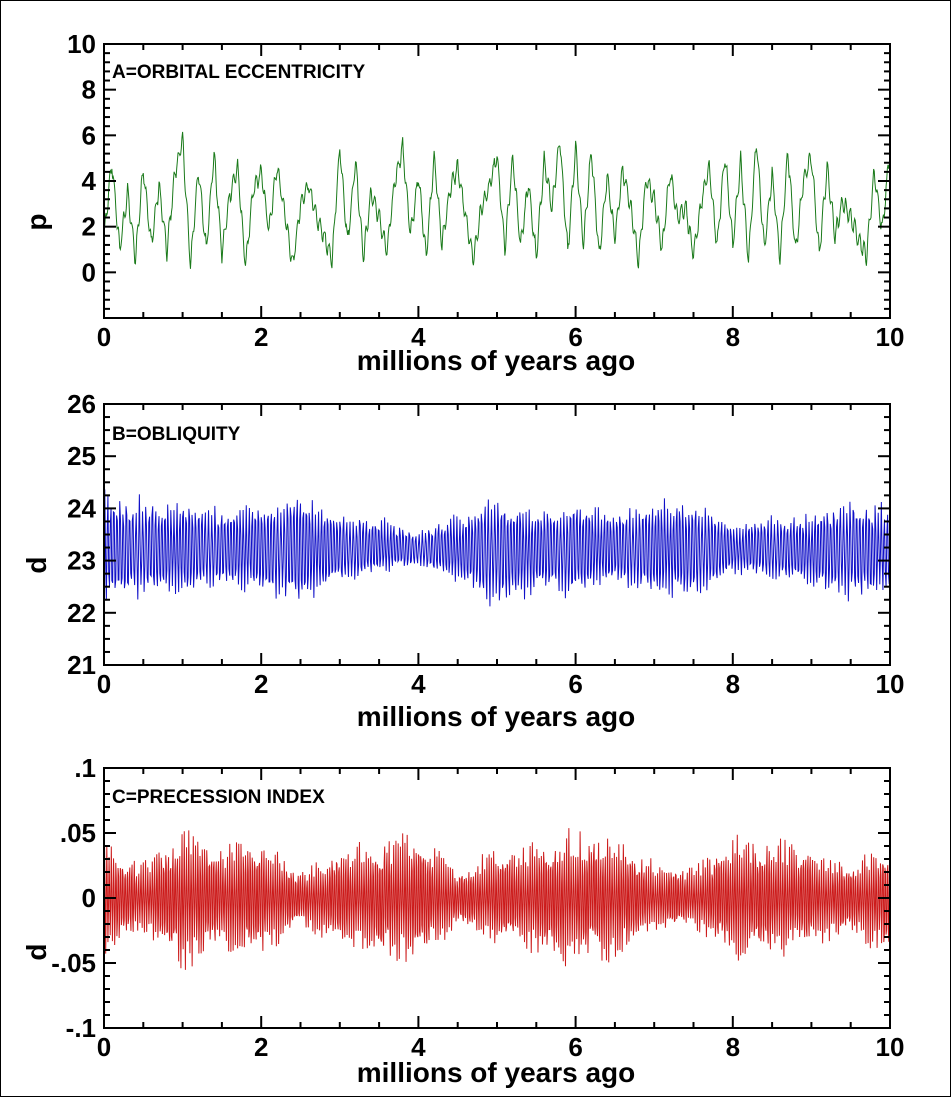 This screenshot has width=951, height=1097. Describe the element at coordinates (733, 337) in the screenshot. I see `panel-a-xtick-label: 8` at that location.